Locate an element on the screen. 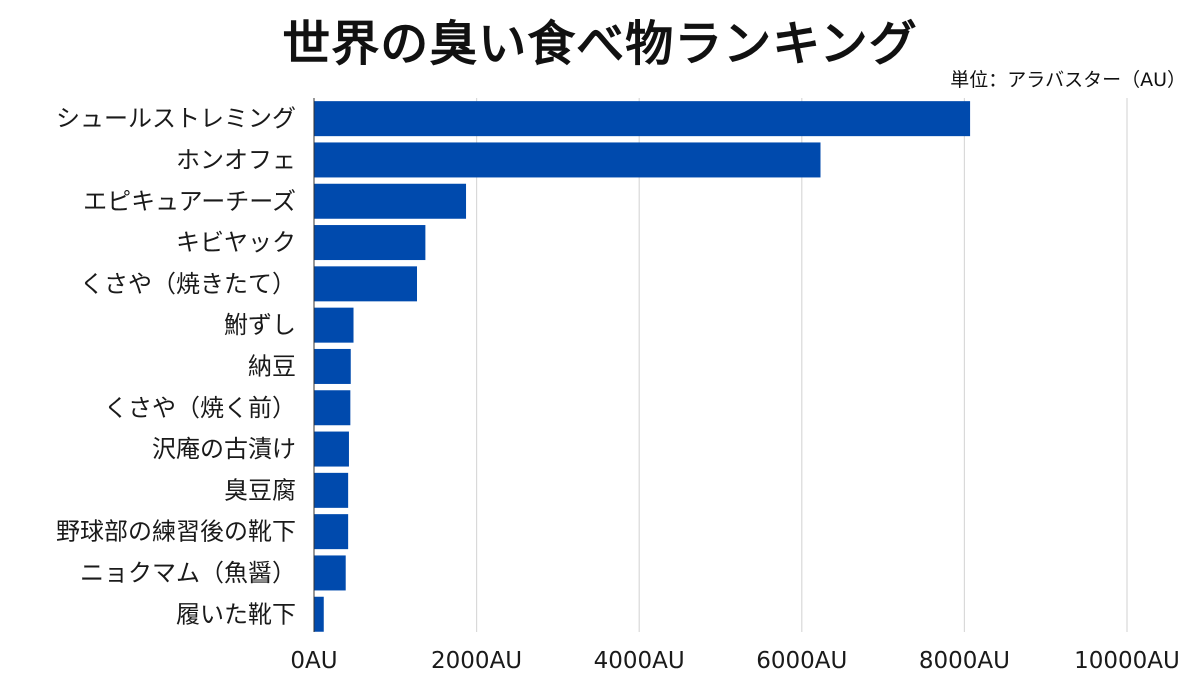 The image size is (1200, 685). unit-label: 単位：アラバスター（AU） is located at coordinates (1068, 80).